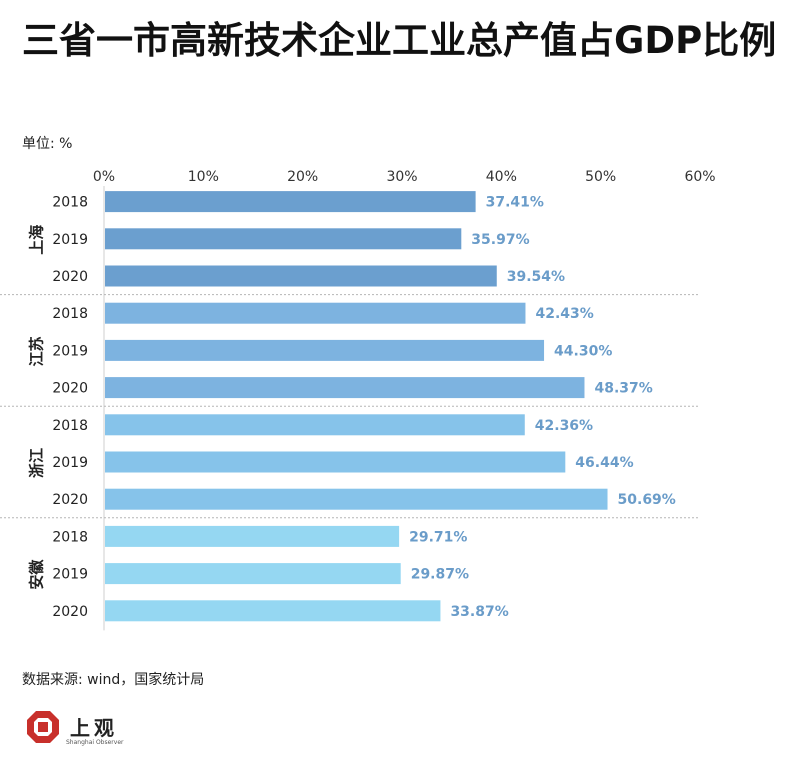 The width and height of the screenshot is (800, 766). What do you see at coordinates (536, 277) in the screenshot?
I see `value-label: 39.54%` at bounding box center [536, 277].